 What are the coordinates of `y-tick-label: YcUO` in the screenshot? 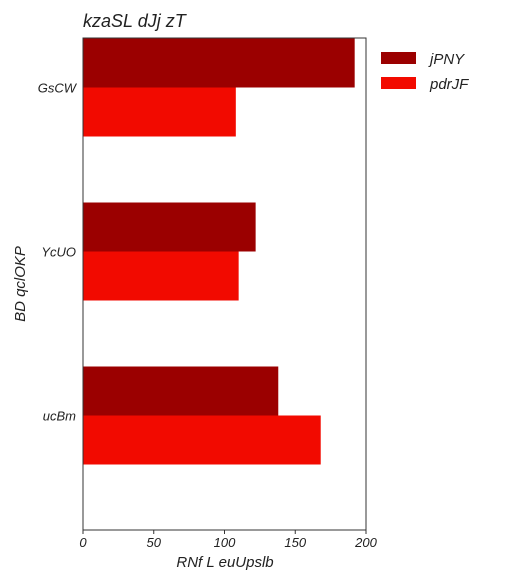 It's located at (58, 252).